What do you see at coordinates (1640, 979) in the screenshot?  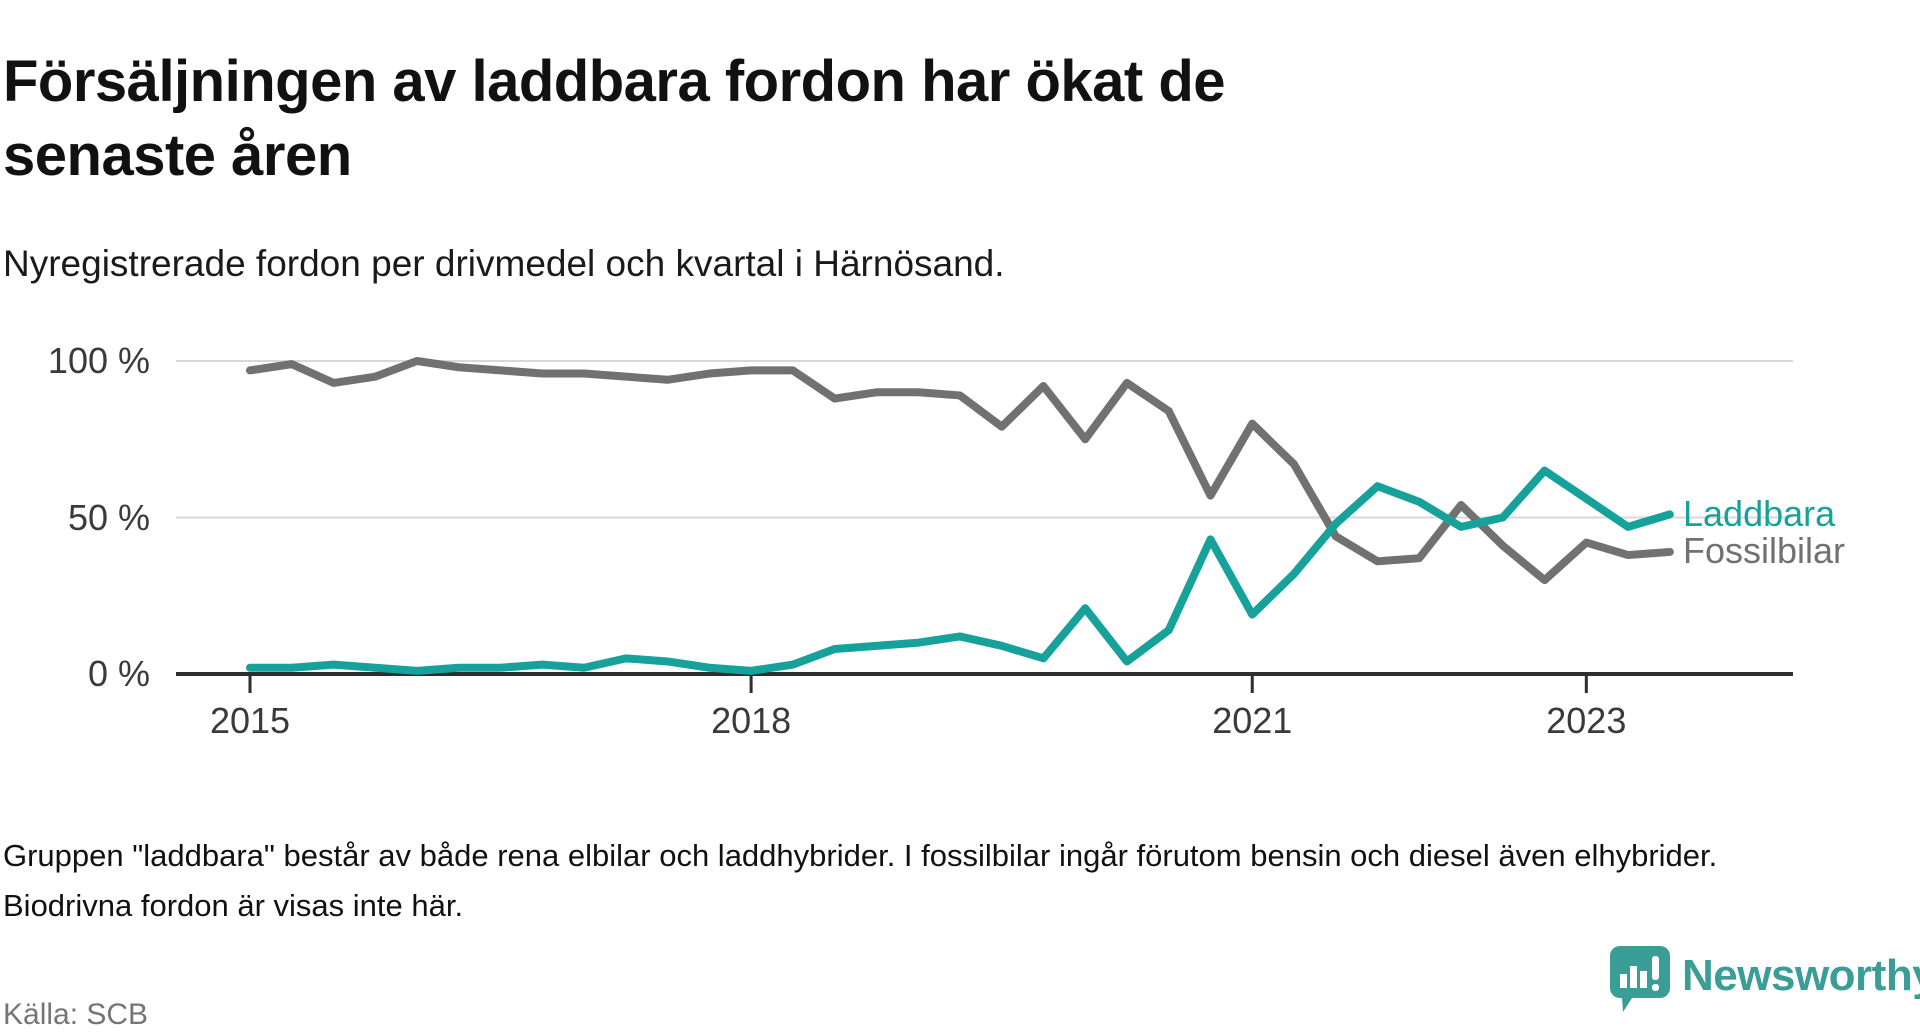 I see `newsworthy-logo-icon` at bounding box center [1640, 979].